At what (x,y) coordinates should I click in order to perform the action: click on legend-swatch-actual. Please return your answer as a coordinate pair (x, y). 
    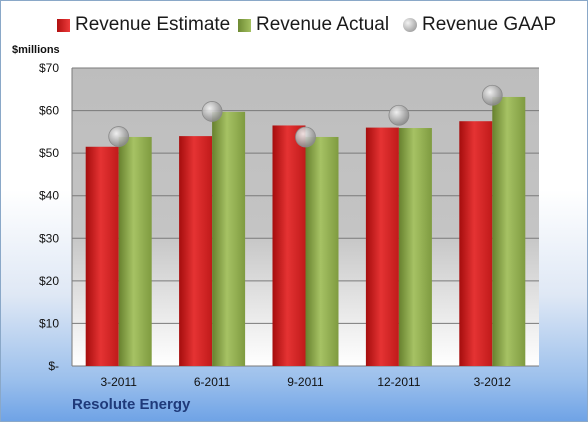
    Looking at the image, I should click on (244, 25).